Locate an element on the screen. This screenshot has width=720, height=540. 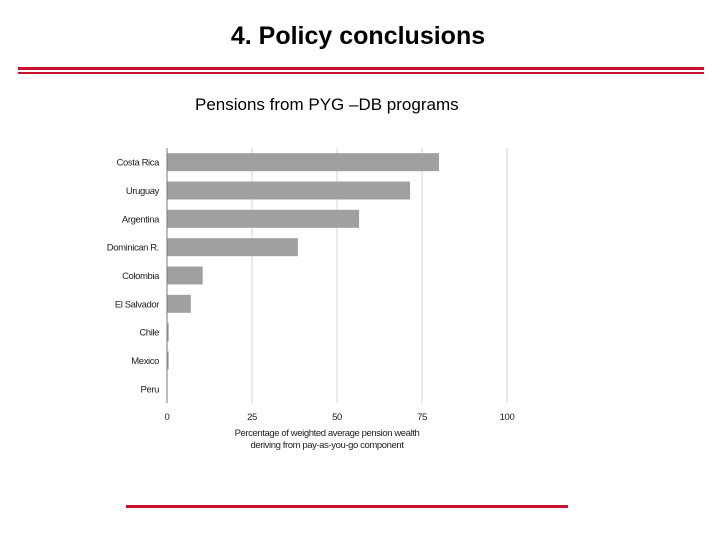
category-label-7: Mexico is located at coordinates (145, 361).